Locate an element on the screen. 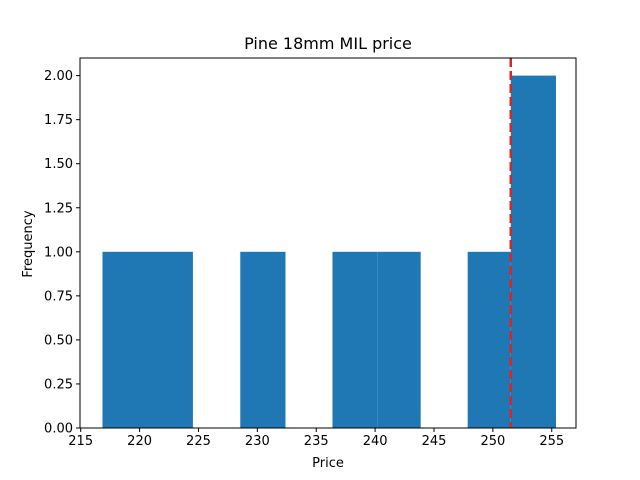 The width and height of the screenshot is (640, 480). x-axis-label: Price is located at coordinates (328, 463).